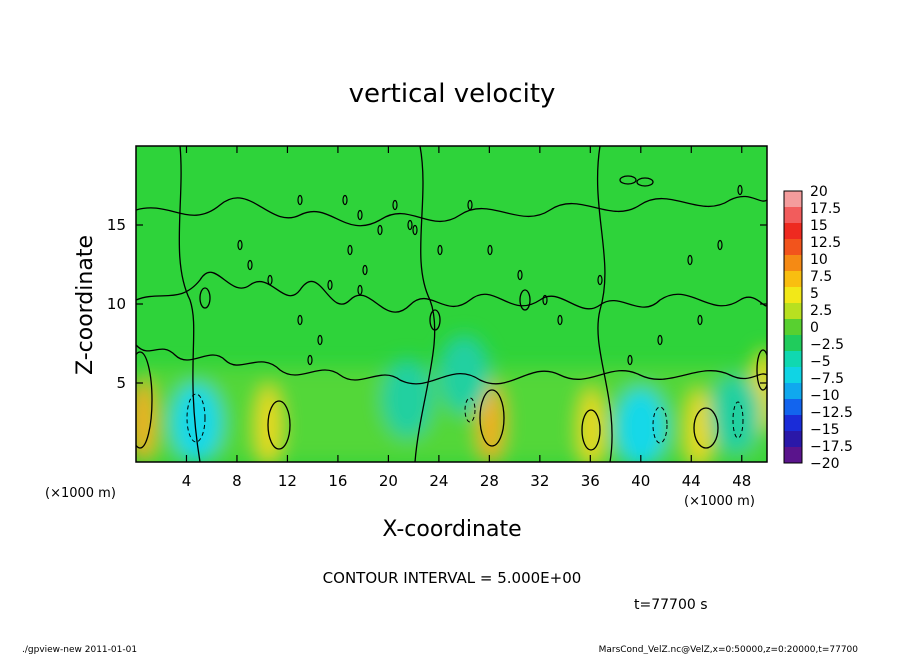  I want to click on colorbar-label: −5, so click(820, 362).